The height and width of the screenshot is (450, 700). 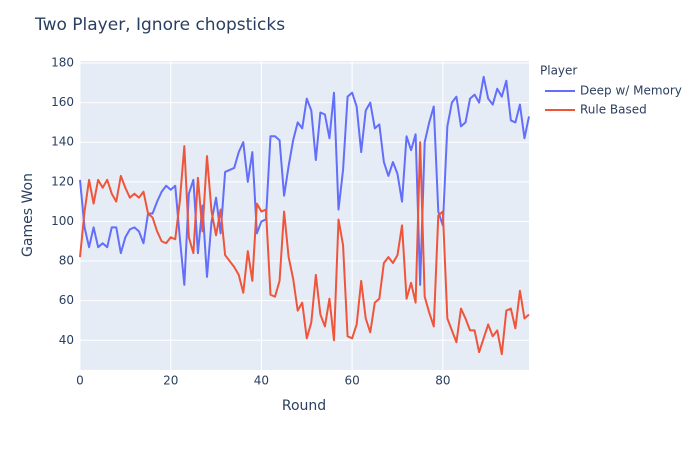 I want to click on x-tick-label: 80, so click(x=442, y=381).